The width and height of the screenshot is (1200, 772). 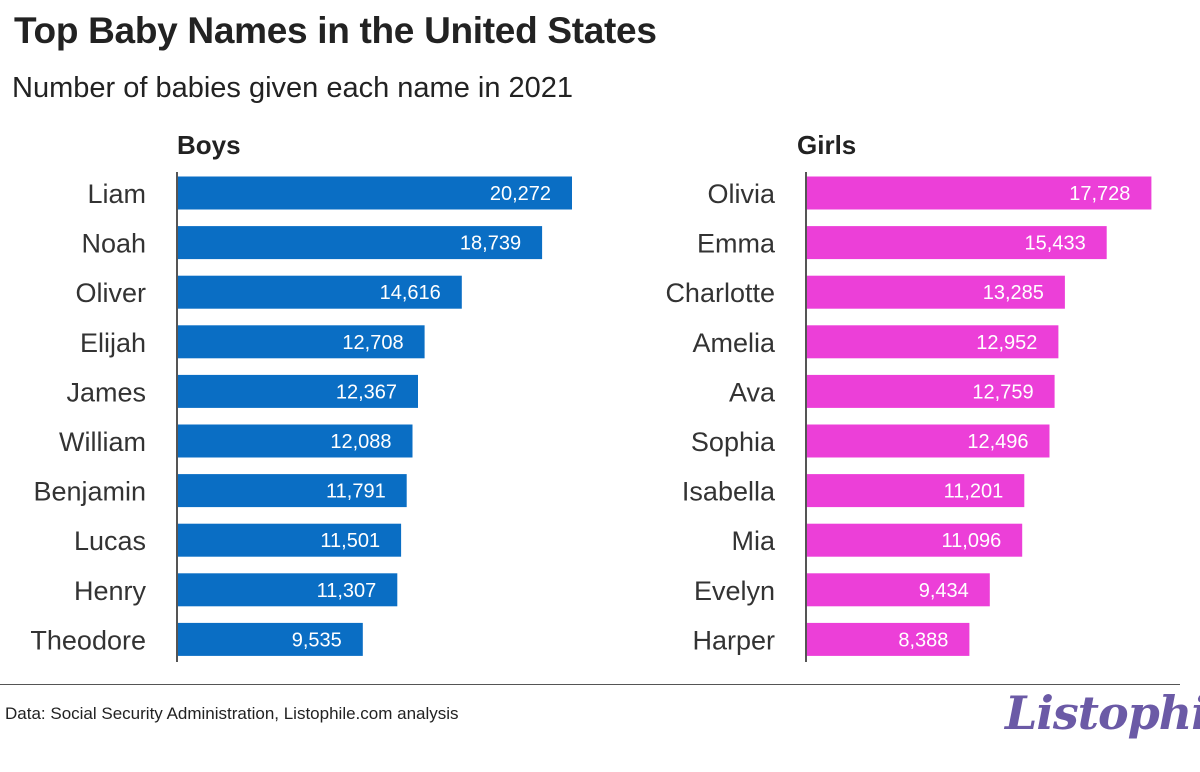 I want to click on boys-bar-noah, so click(x=360, y=243).